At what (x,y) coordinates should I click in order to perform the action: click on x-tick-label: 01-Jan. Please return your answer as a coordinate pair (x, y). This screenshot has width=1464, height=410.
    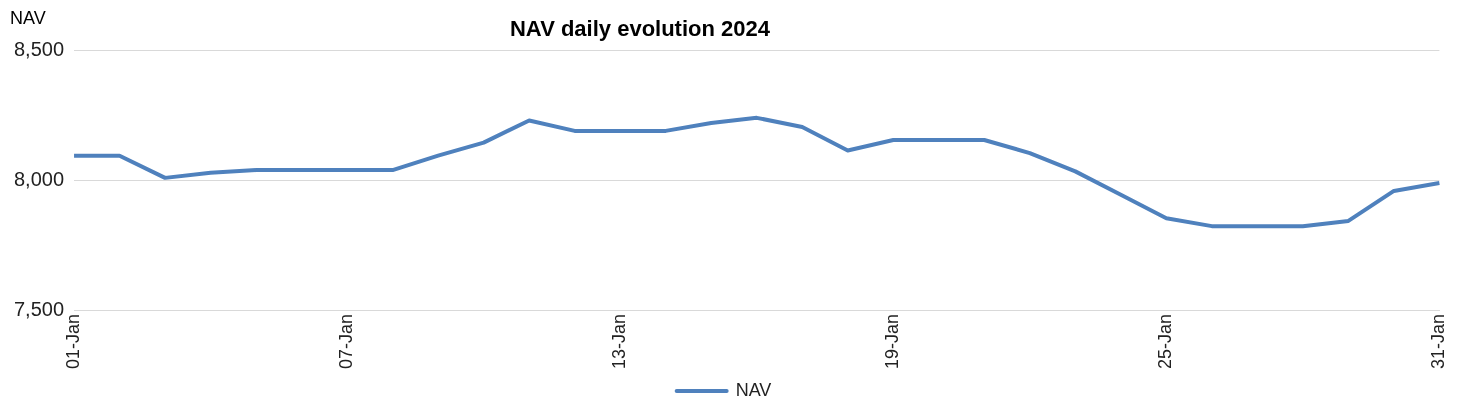
    Looking at the image, I should click on (73, 341).